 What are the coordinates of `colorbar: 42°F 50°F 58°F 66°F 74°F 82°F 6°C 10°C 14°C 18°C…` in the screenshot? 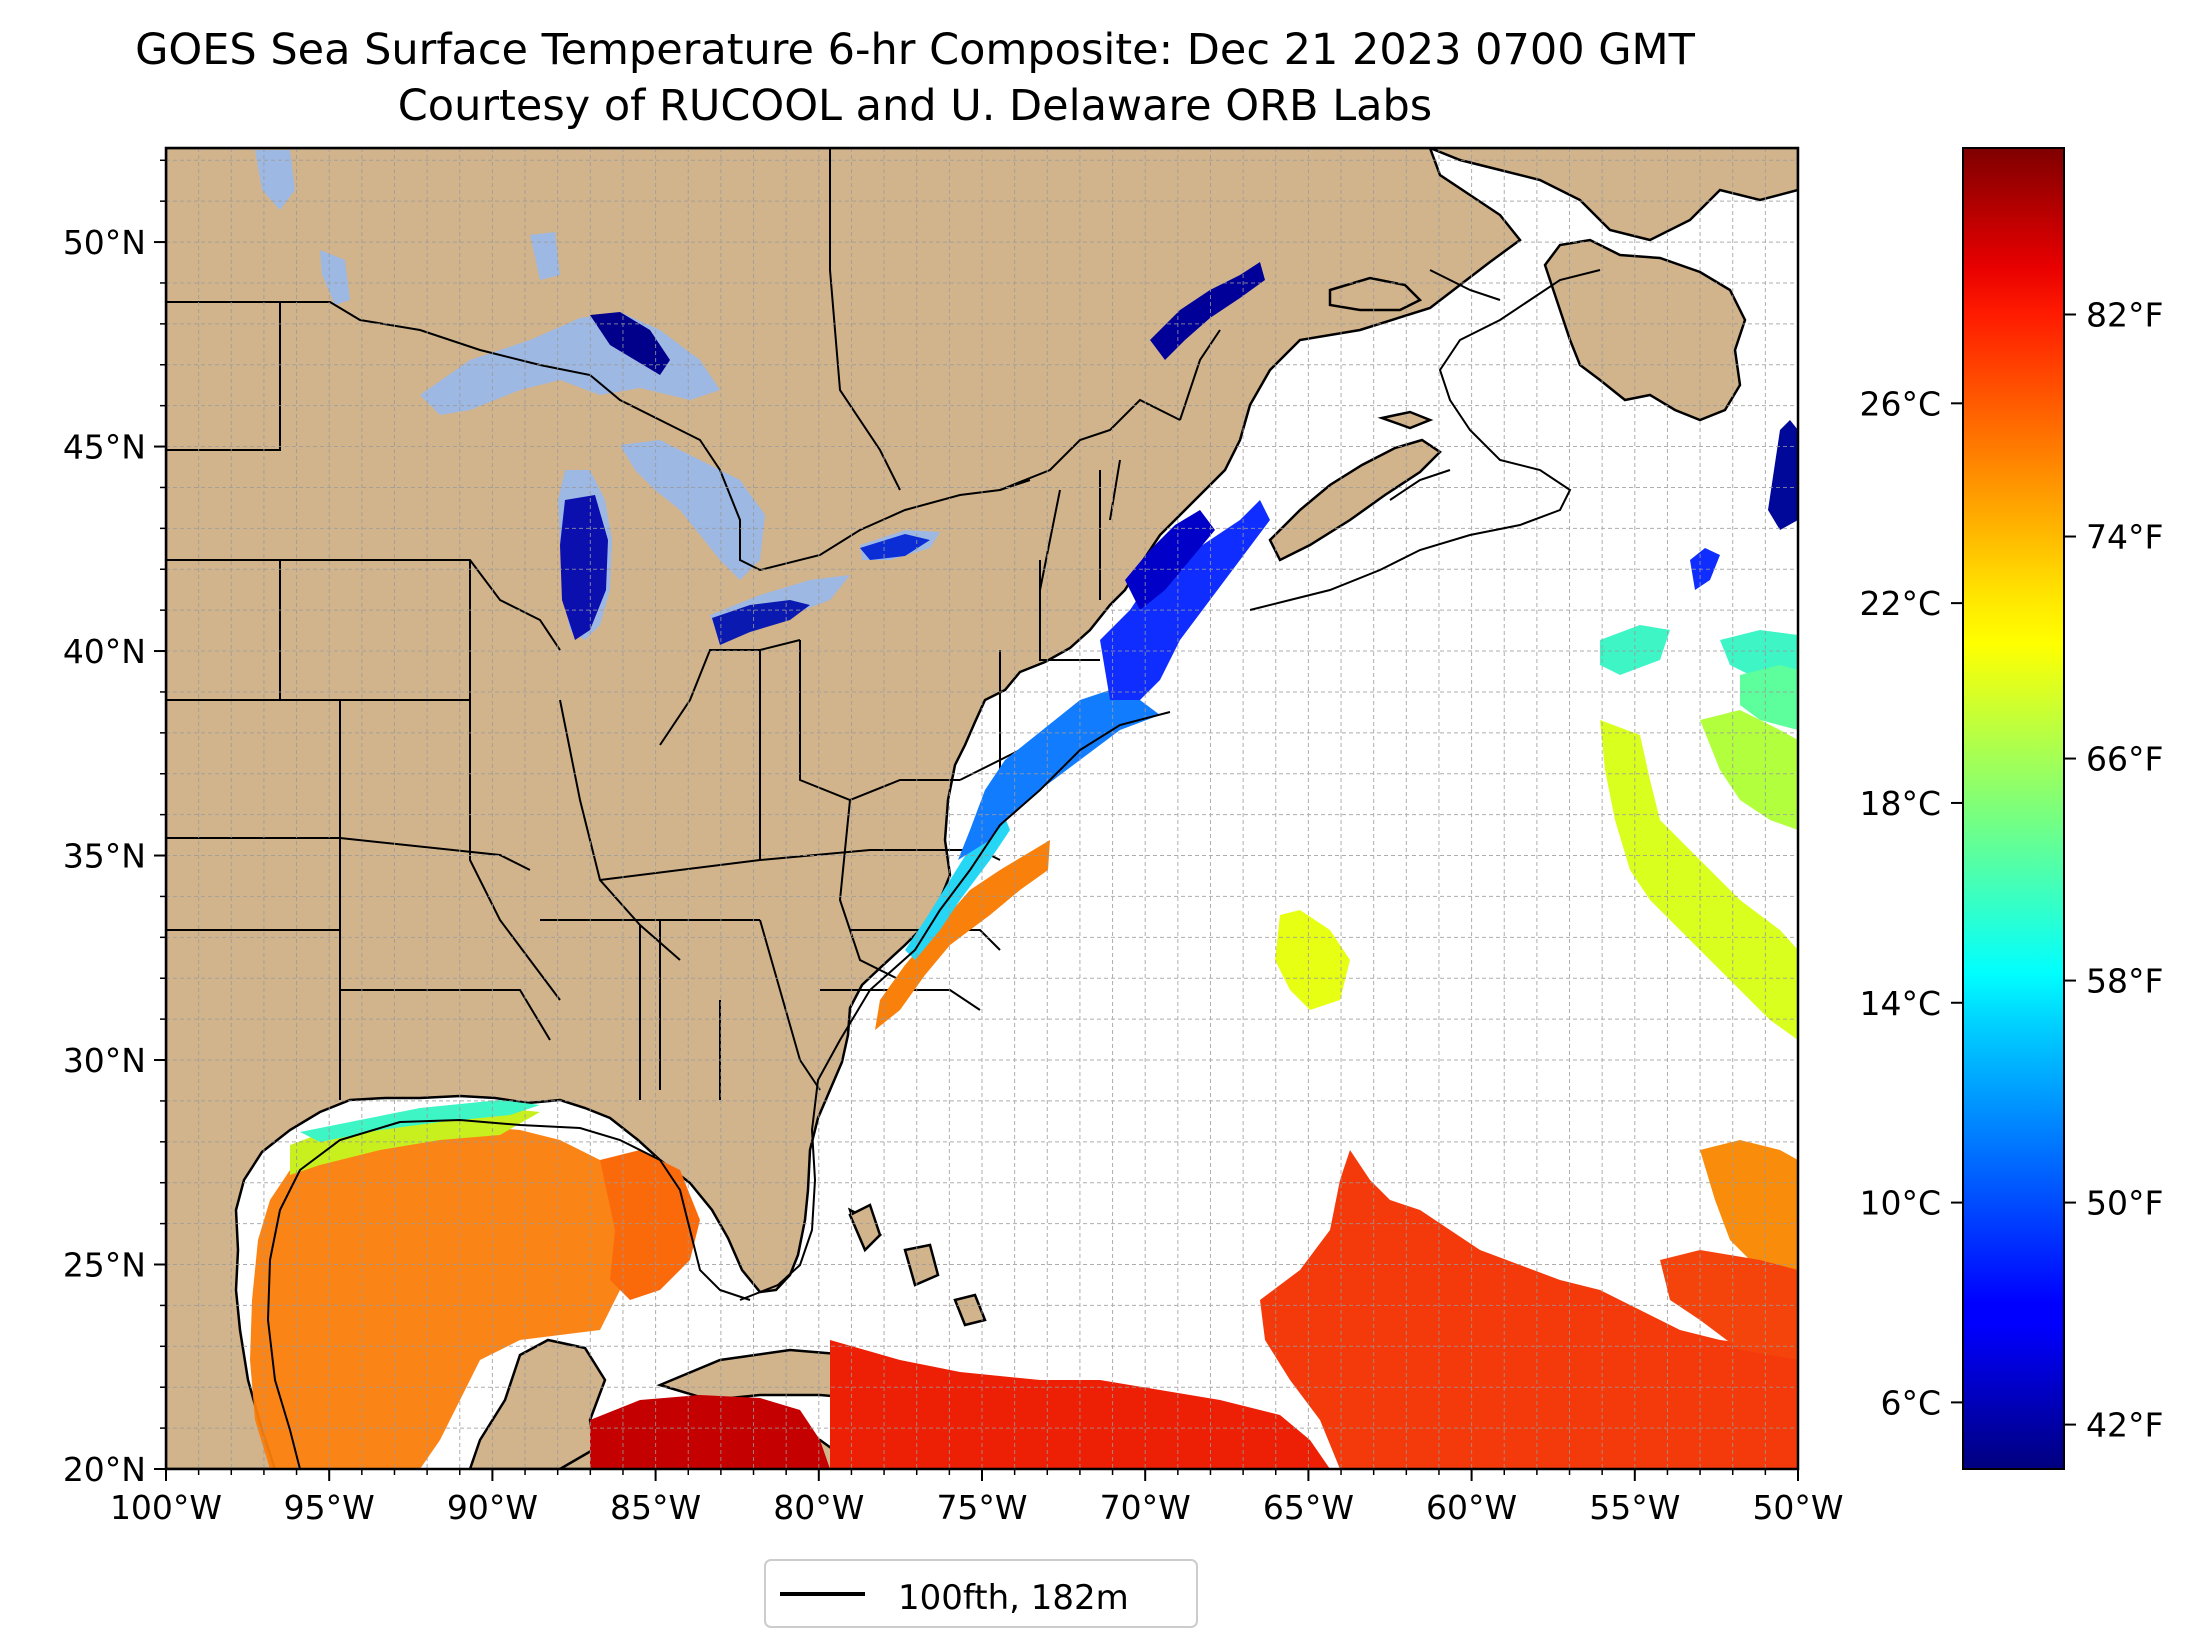 It's located at (2011, 808).